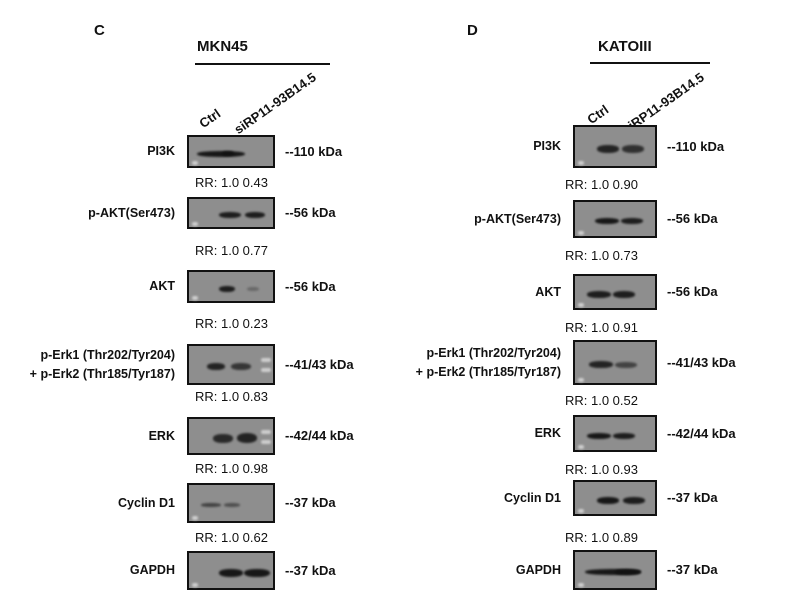 This screenshot has width=800, height=600. I want to click on molecular-weight-label: --110 kDa, so click(314, 151).